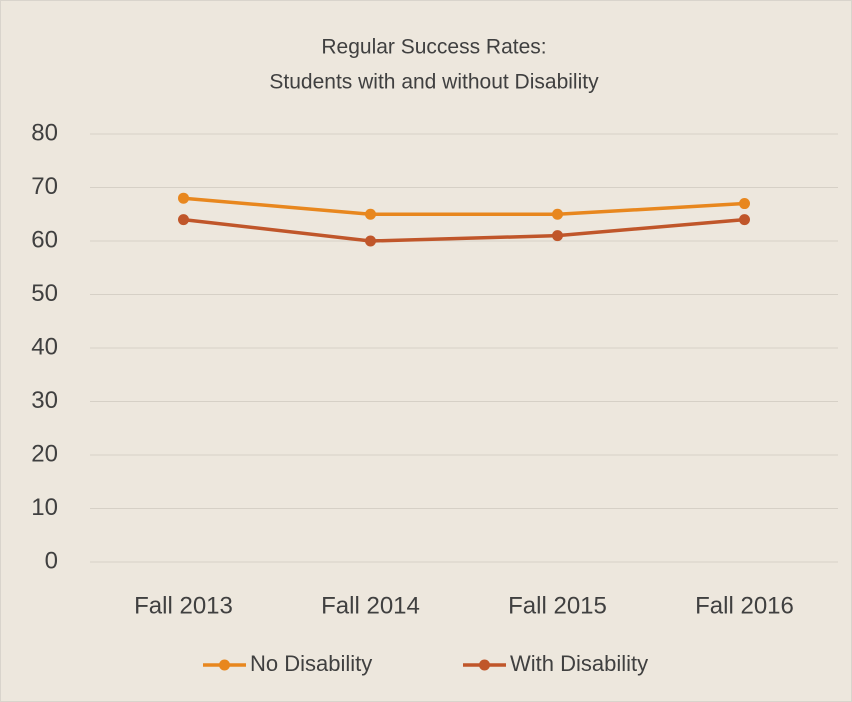  I want to click on y-tick-label: 80, so click(44, 132).